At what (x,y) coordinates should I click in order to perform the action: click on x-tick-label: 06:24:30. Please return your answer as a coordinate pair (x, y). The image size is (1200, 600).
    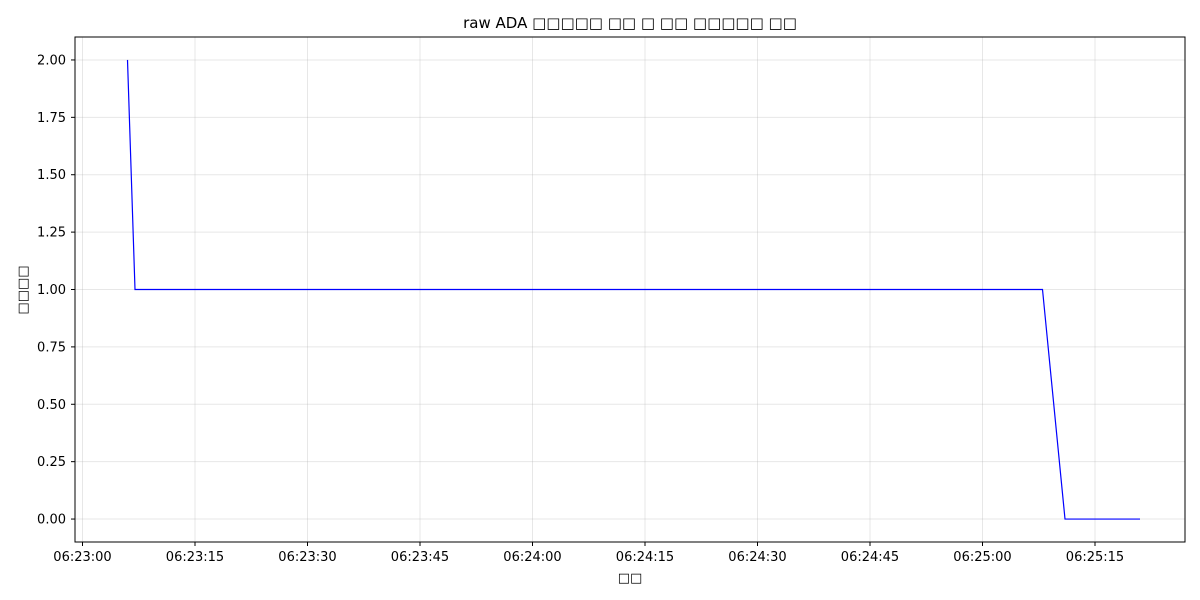
    Looking at the image, I should click on (757, 557).